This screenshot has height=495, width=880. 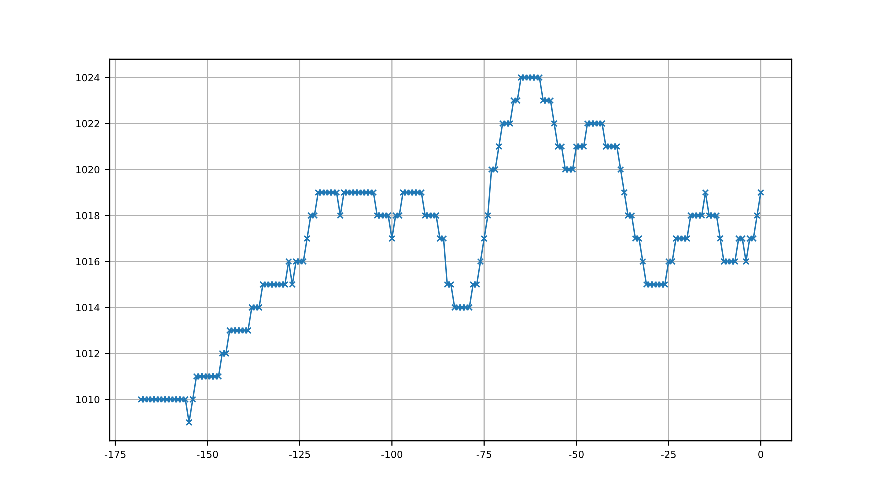 What do you see at coordinates (576, 454) in the screenshot?
I see `x-tick-label: -50` at bounding box center [576, 454].